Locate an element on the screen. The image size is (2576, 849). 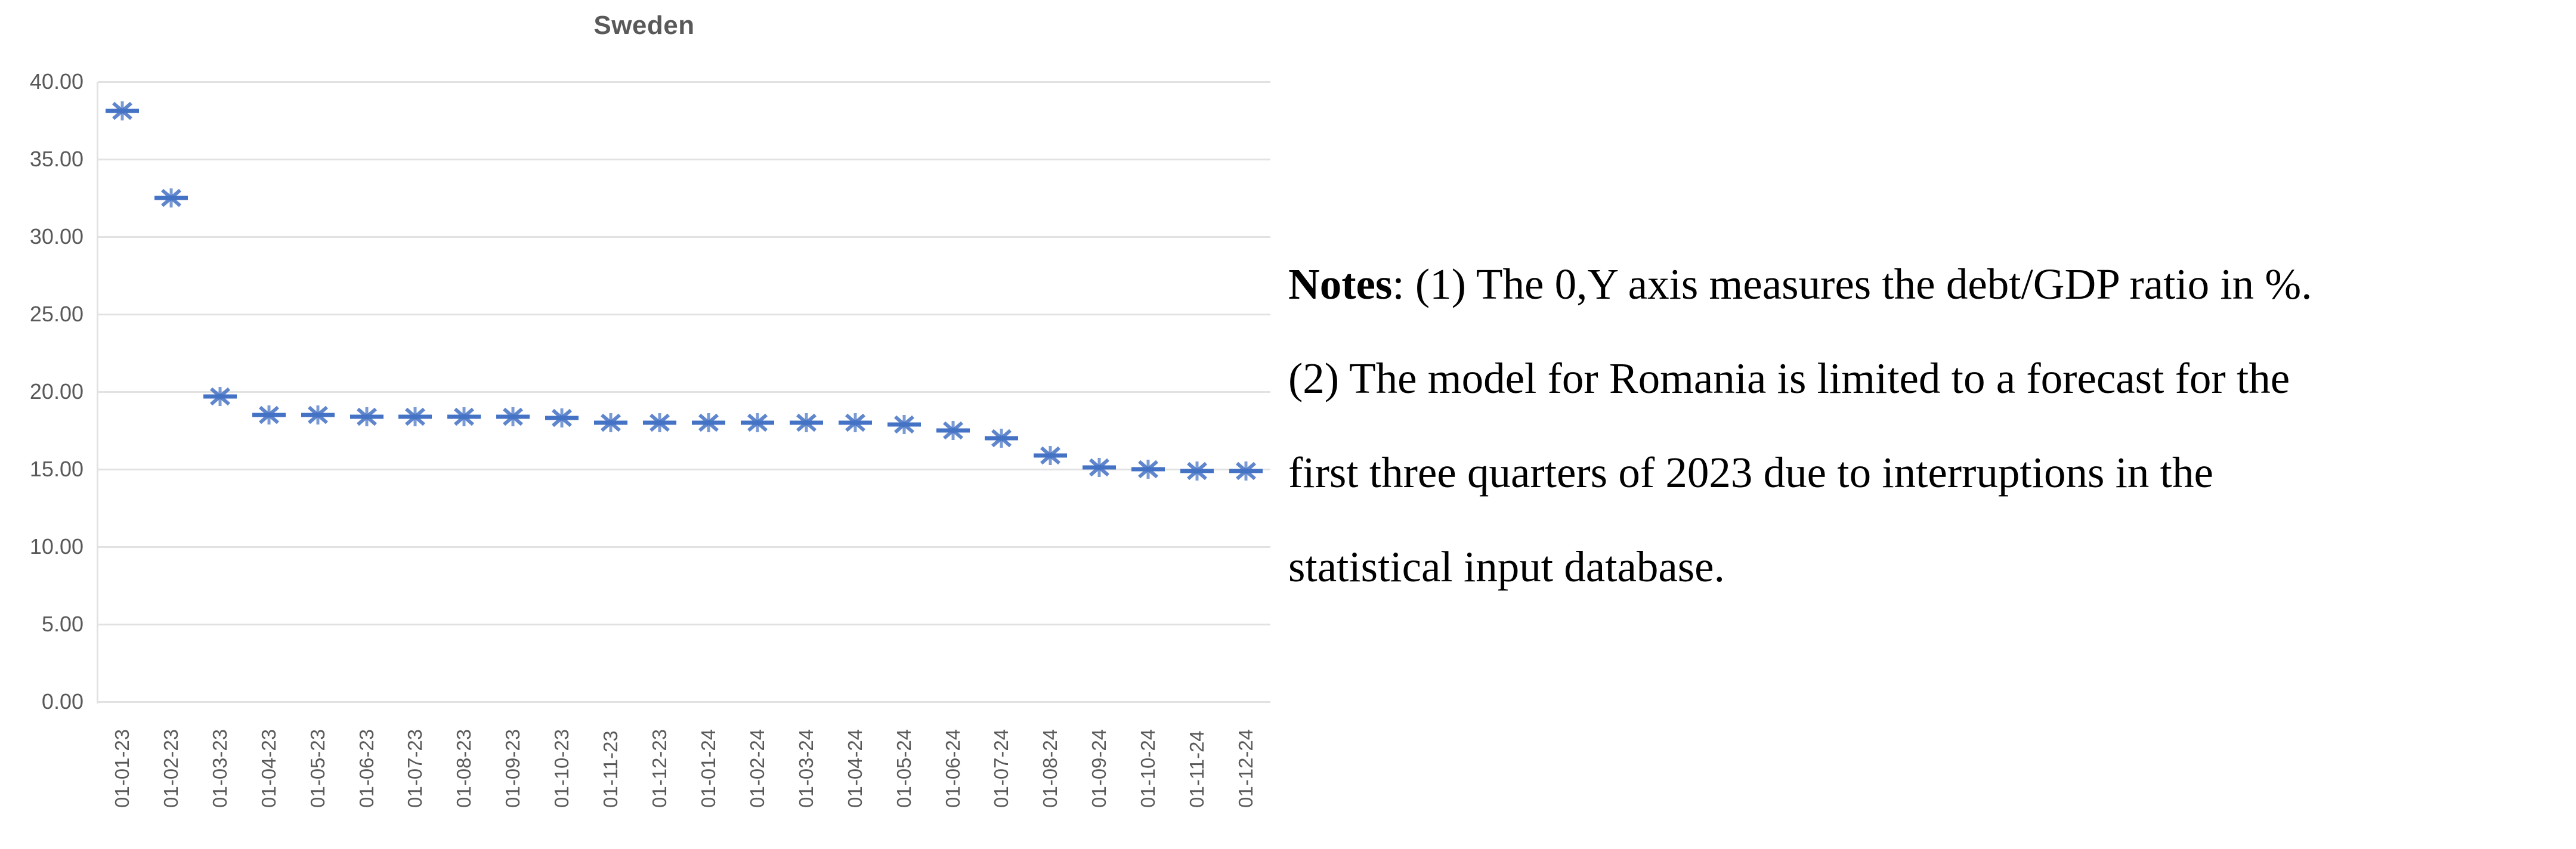
x-axis-tick-label: 01-02-23 is located at coordinates (170, 768).